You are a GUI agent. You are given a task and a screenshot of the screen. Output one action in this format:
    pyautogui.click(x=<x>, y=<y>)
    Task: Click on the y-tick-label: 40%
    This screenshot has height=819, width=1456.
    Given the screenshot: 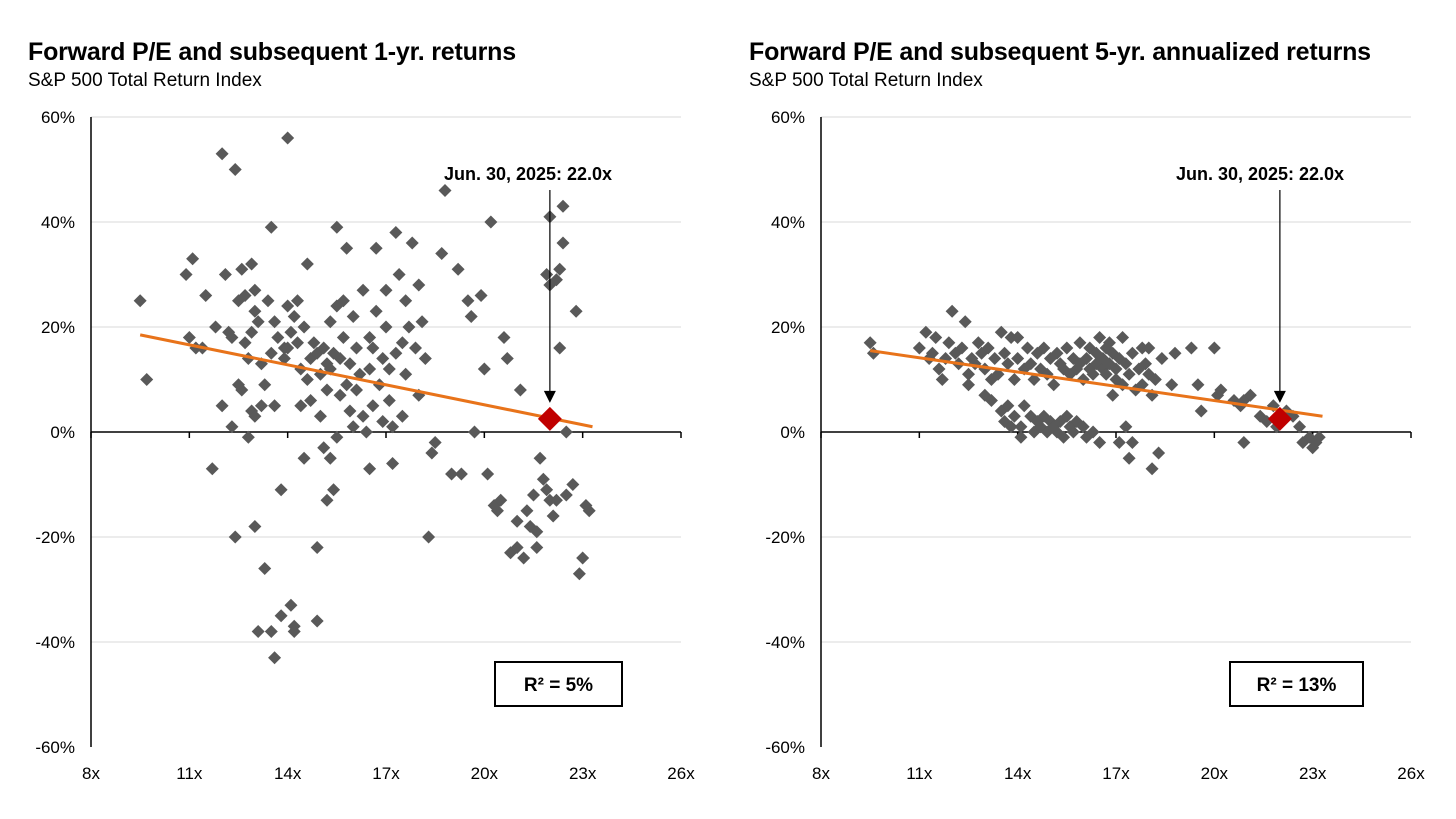 What is the action you would take?
    pyautogui.click(x=58, y=222)
    